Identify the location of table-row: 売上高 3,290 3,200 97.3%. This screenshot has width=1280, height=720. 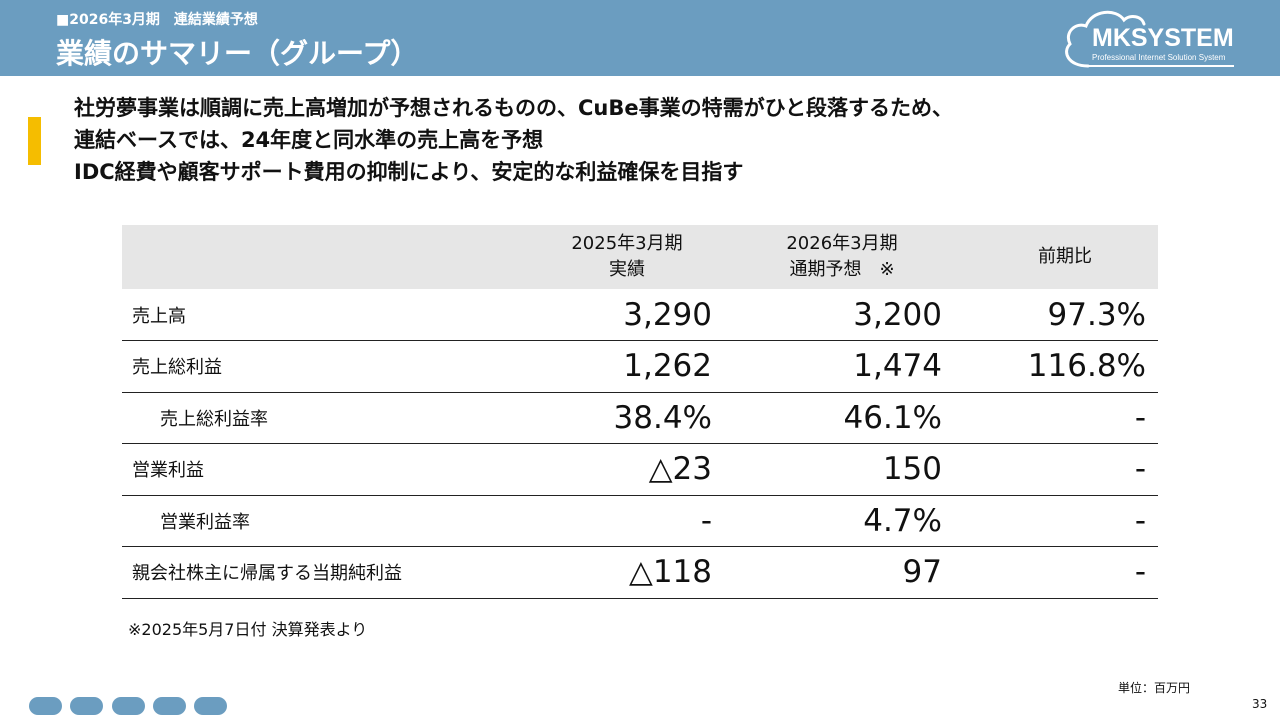
(640, 315).